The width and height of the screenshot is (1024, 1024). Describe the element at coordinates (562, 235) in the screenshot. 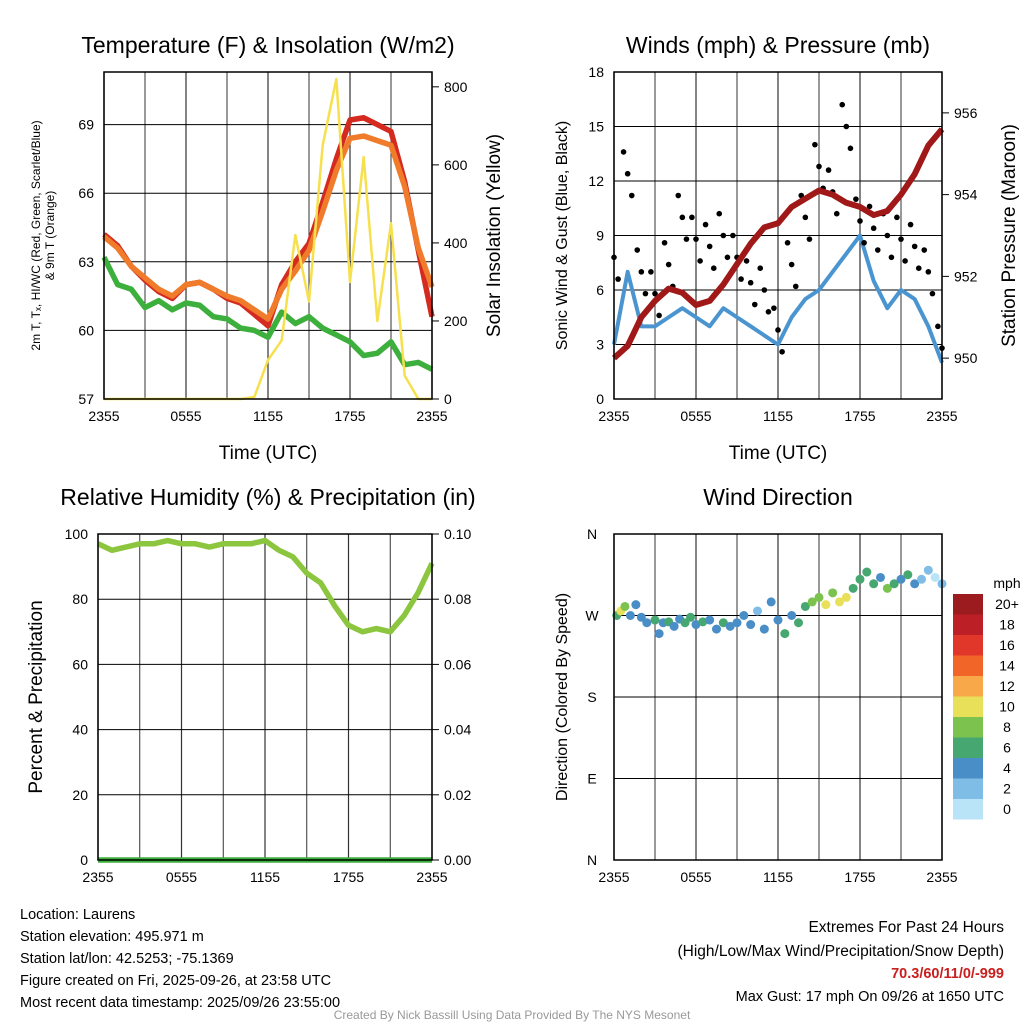

I see `y-axis-label: Sonic Wind & Gust (Blue, Black)` at that location.